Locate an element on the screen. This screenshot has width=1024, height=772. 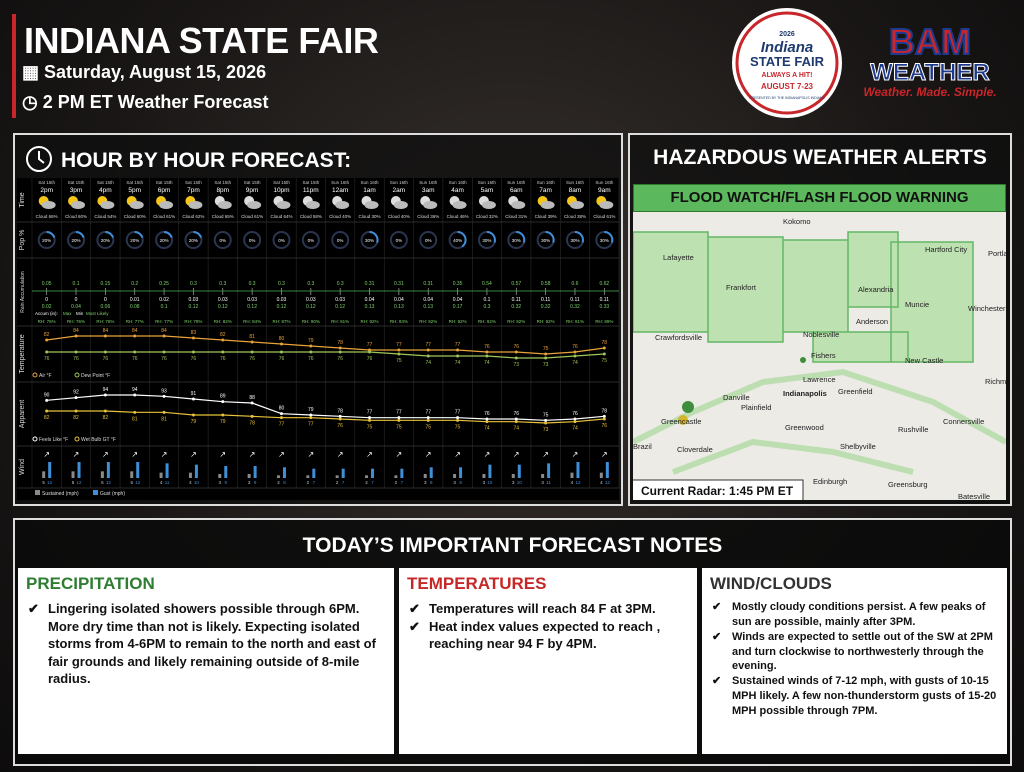
city-label: Muncie is located at coordinates (917, 304).